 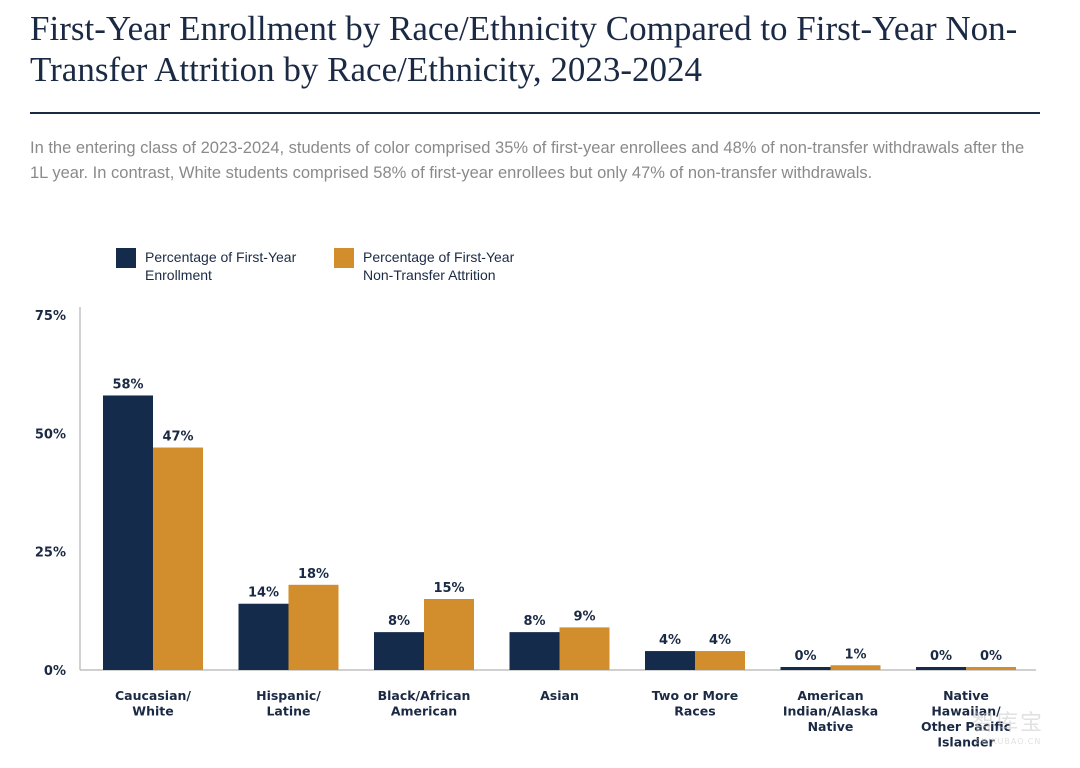 I want to click on data-label: 47%, so click(x=177, y=437).